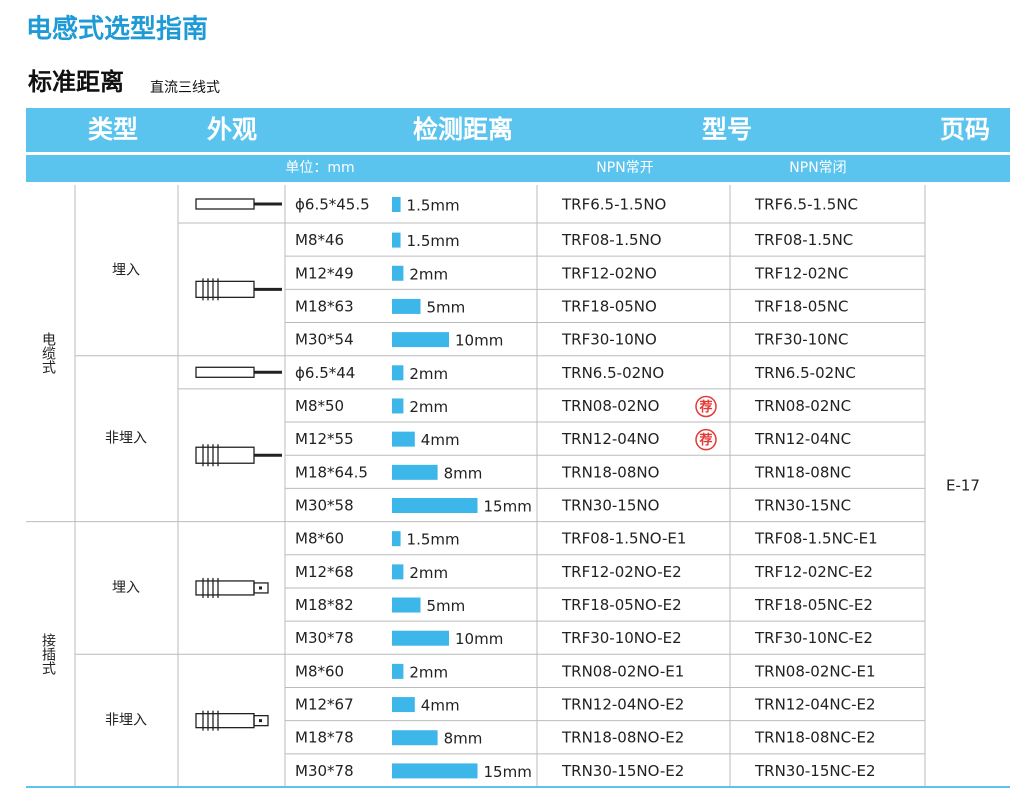  I want to click on column-header: 型号, so click(727, 129).